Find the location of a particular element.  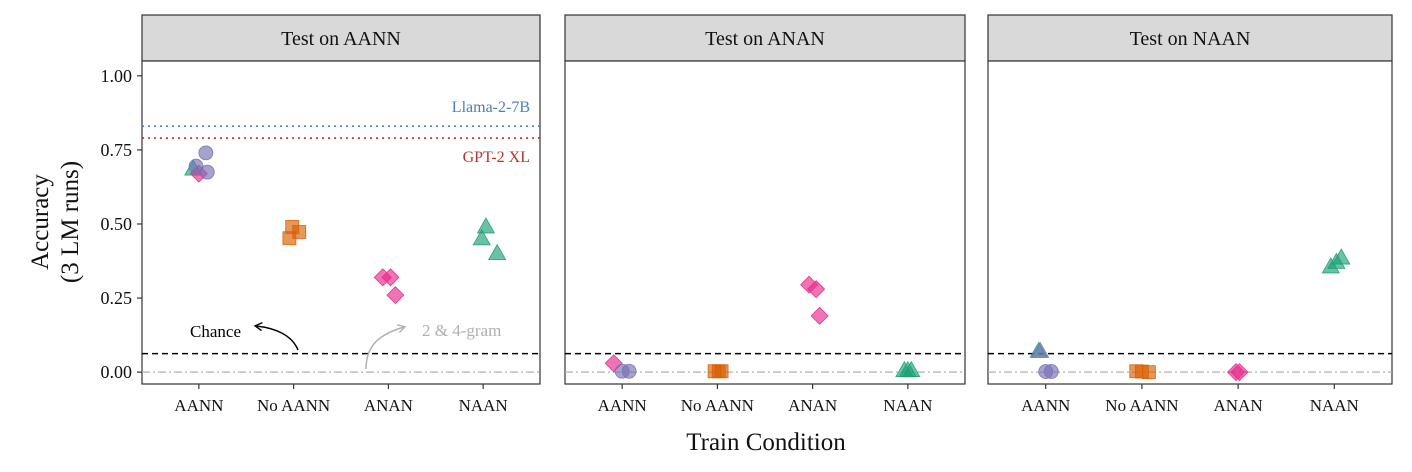

y-tick-label: 0.25 is located at coordinates (117, 298).